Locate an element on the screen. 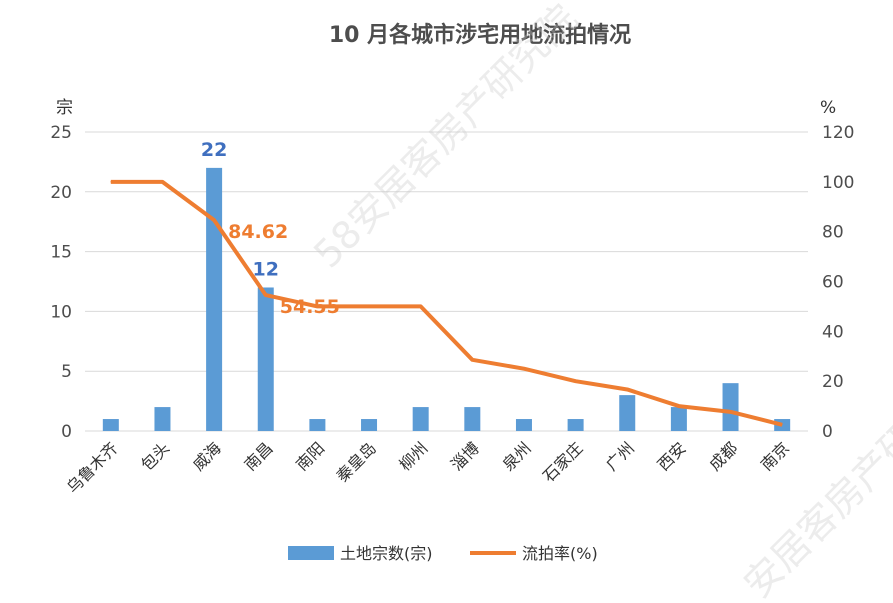 The width and height of the screenshot is (893, 603). right-axis-ticks: 0 20 40 60 80 100 120 is located at coordinates (838, 282).